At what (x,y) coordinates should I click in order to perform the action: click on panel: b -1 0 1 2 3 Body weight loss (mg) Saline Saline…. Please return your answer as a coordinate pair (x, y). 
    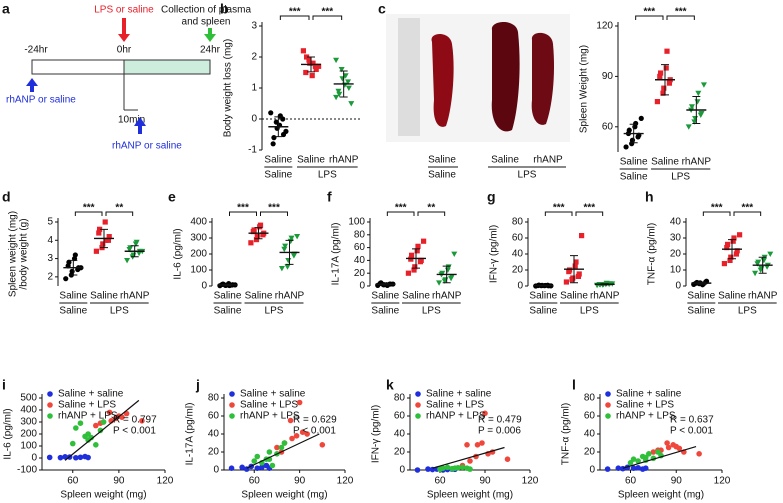
    Looking at the image, I should click on (290, 91).